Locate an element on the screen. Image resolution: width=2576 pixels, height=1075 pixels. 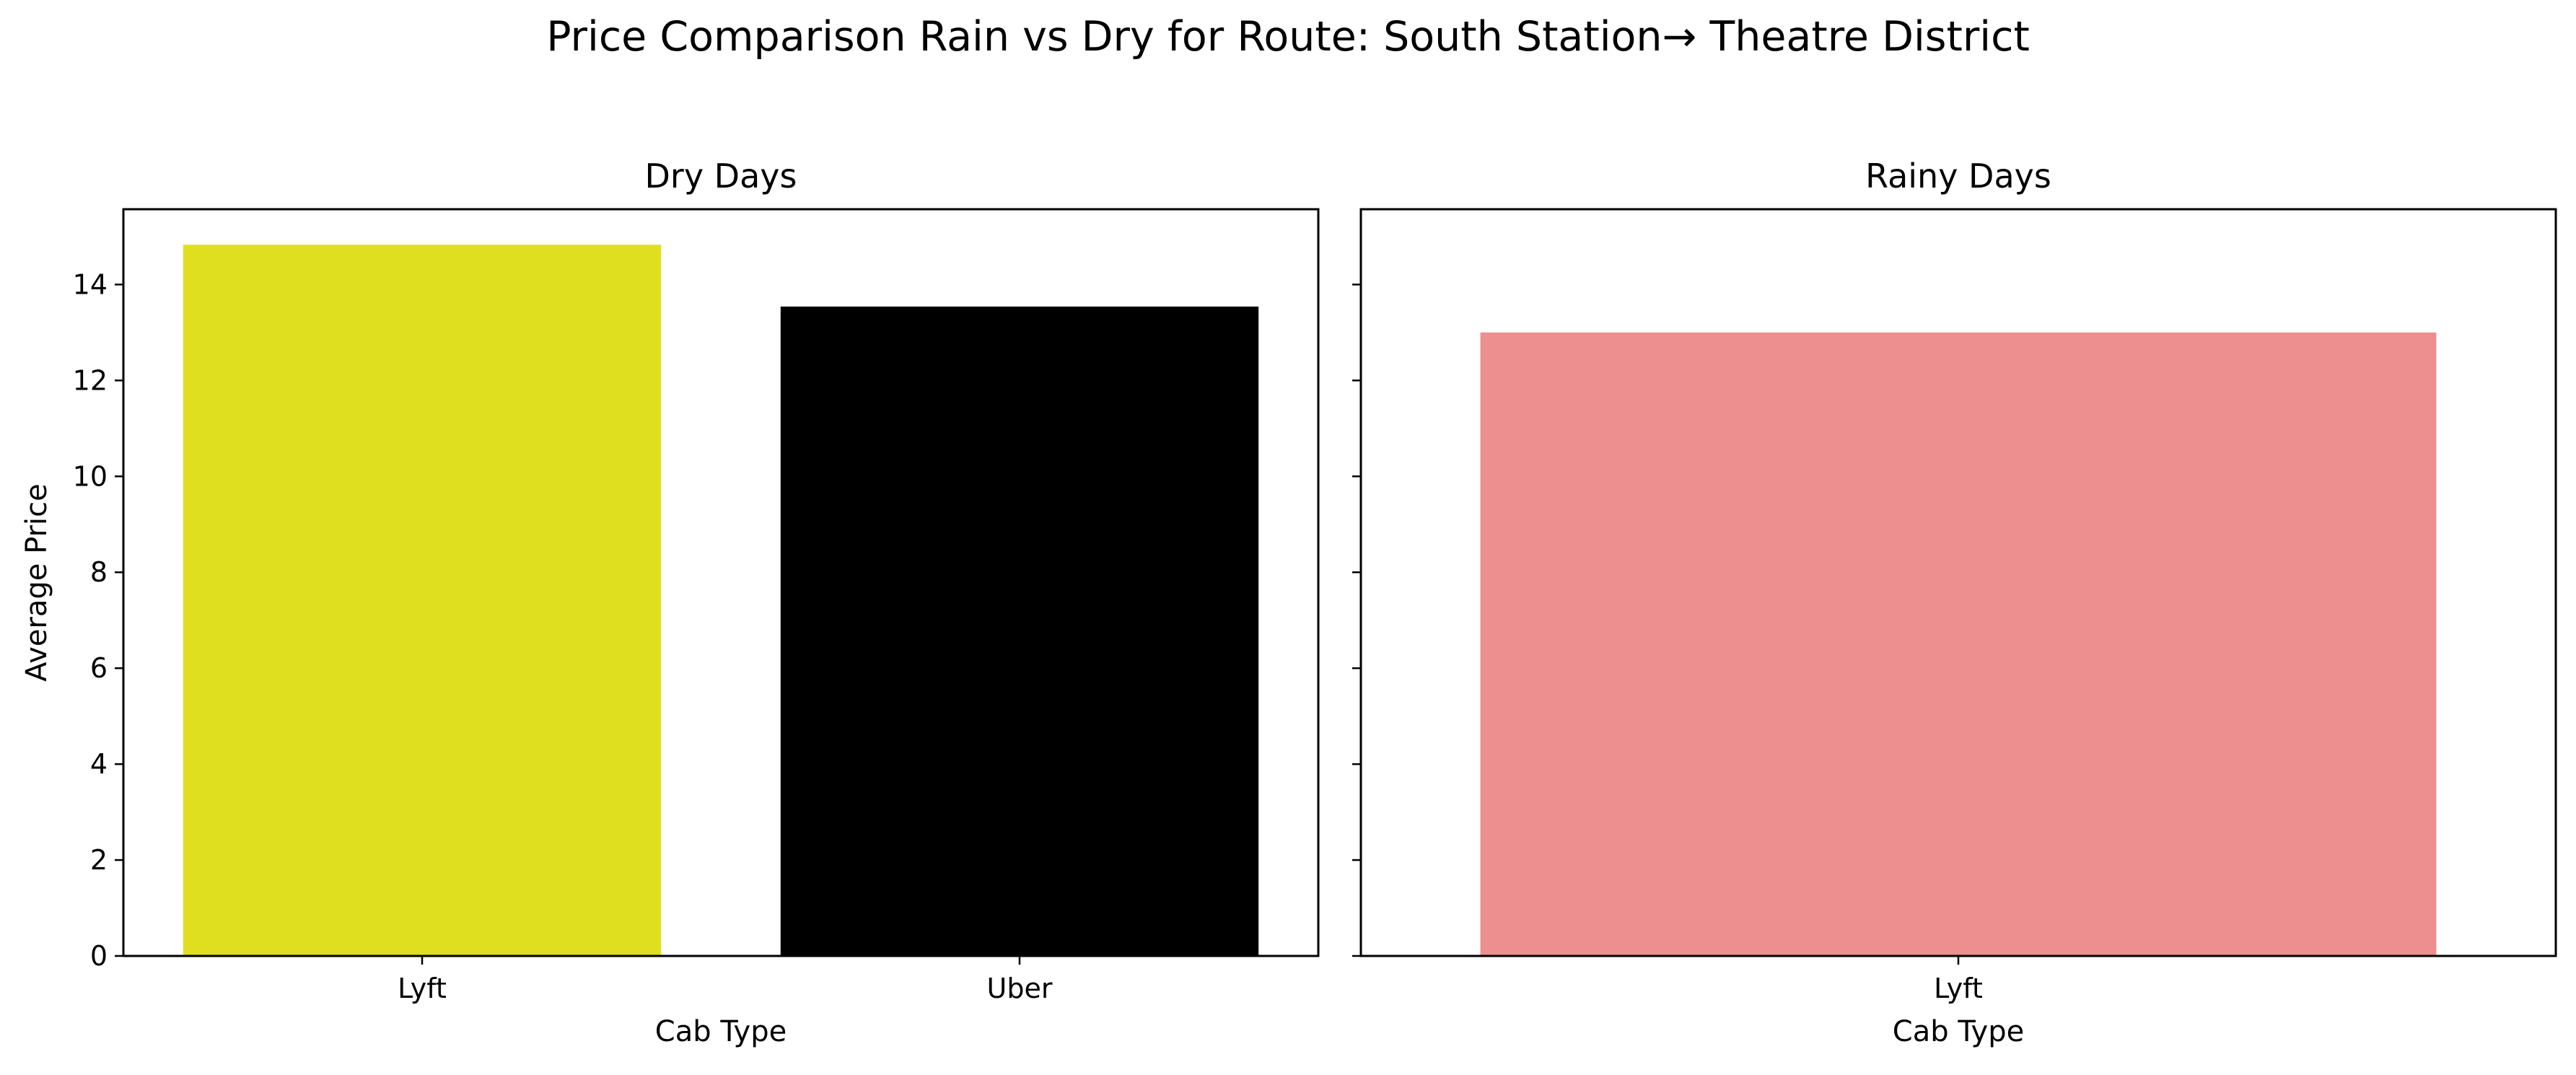
y-axis-label: Average Price is located at coordinates (36, 582).